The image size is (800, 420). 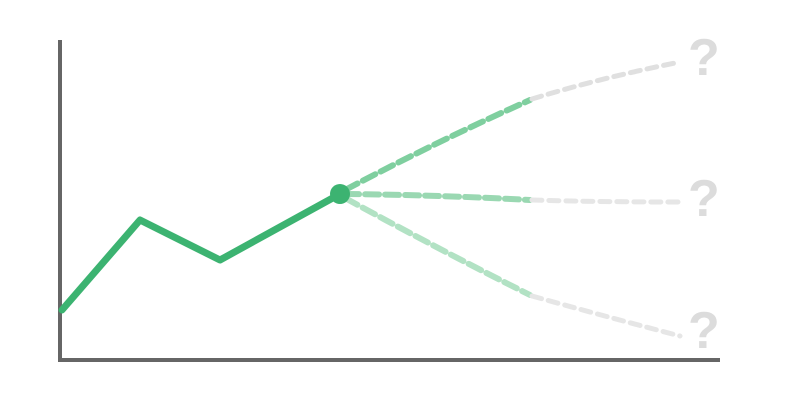 I want to click on history-line, so click(x=201, y=252).